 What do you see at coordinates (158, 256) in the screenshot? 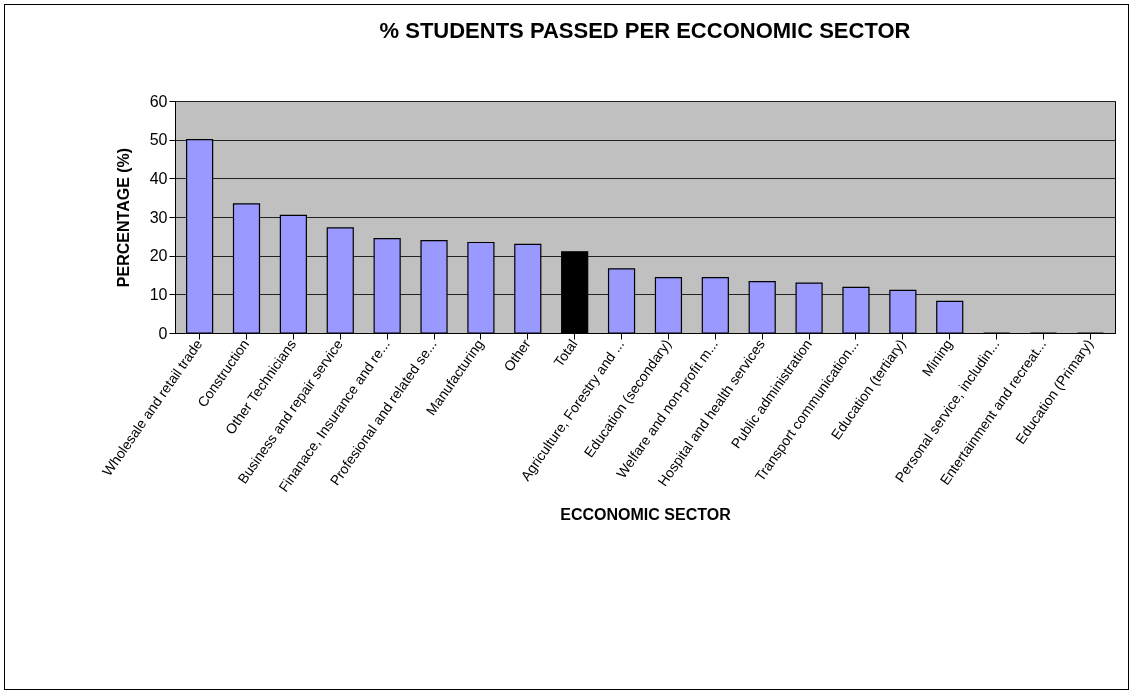
I see `y-tick-label: 20` at bounding box center [158, 256].